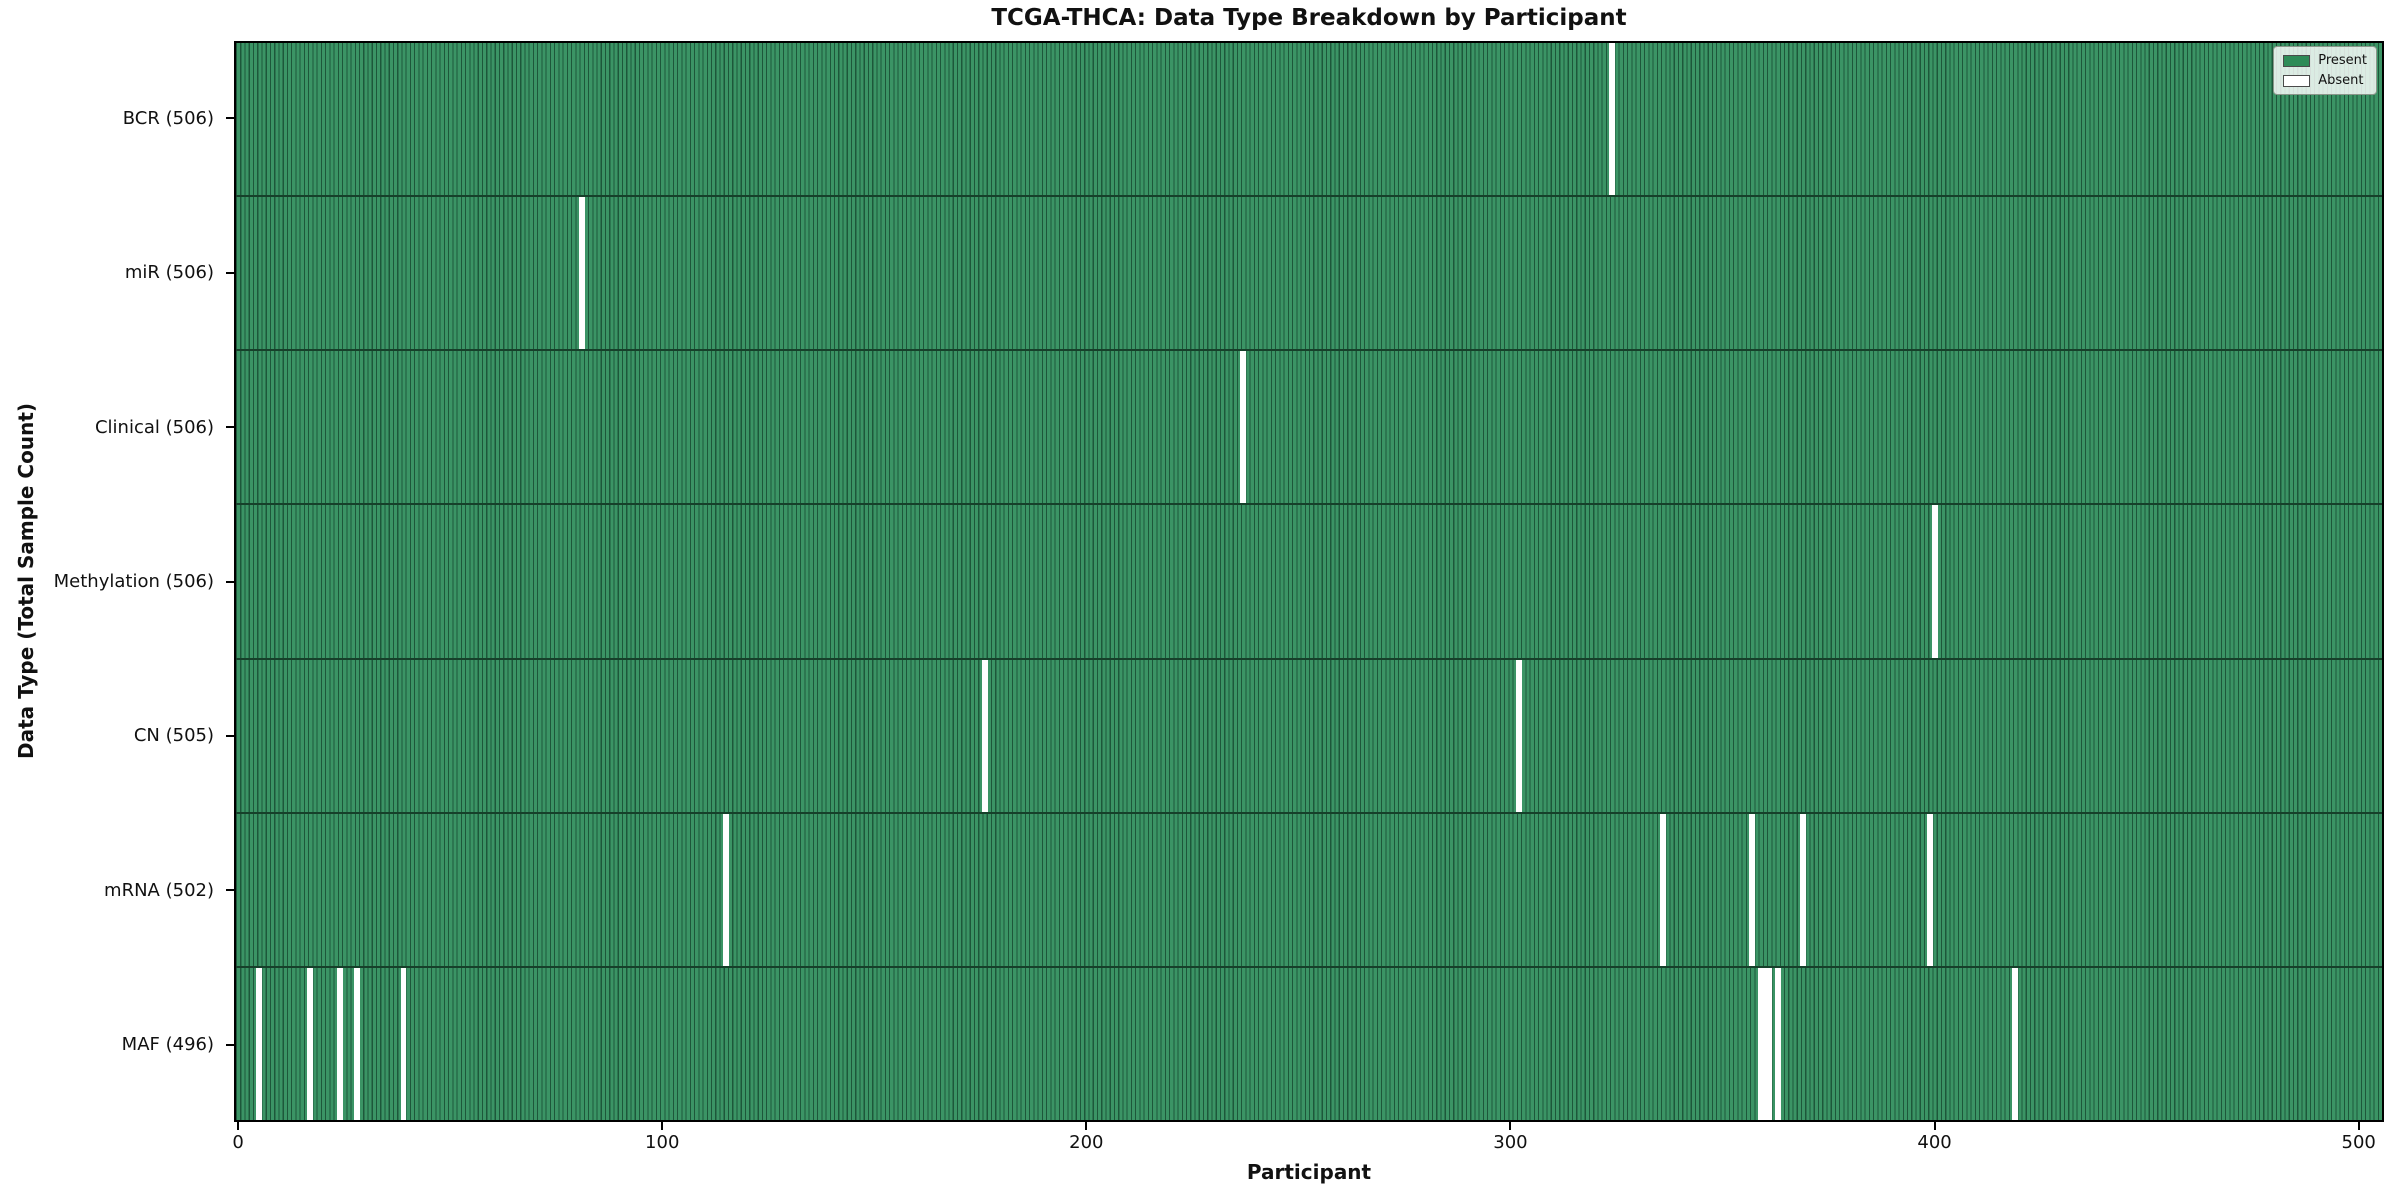 The width and height of the screenshot is (2400, 1200). What do you see at coordinates (1309, 890) in the screenshot?
I see `row-mrna` at bounding box center [1309, 890].